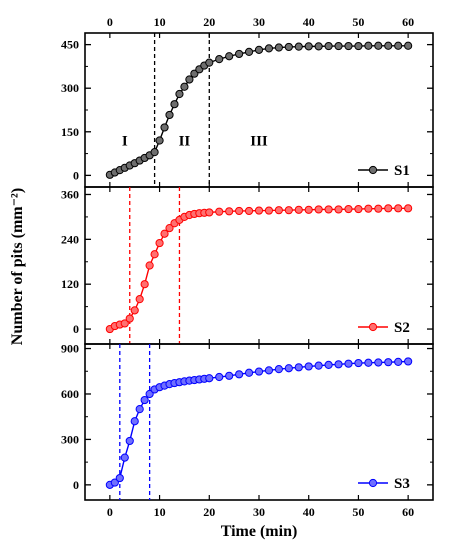 The height and width of the screenshot is (550, 463). What do you see at coordinates (358, 22) in the screenshot?
I see `x-tick-label-top: 50` at bounding box center [358, 22].